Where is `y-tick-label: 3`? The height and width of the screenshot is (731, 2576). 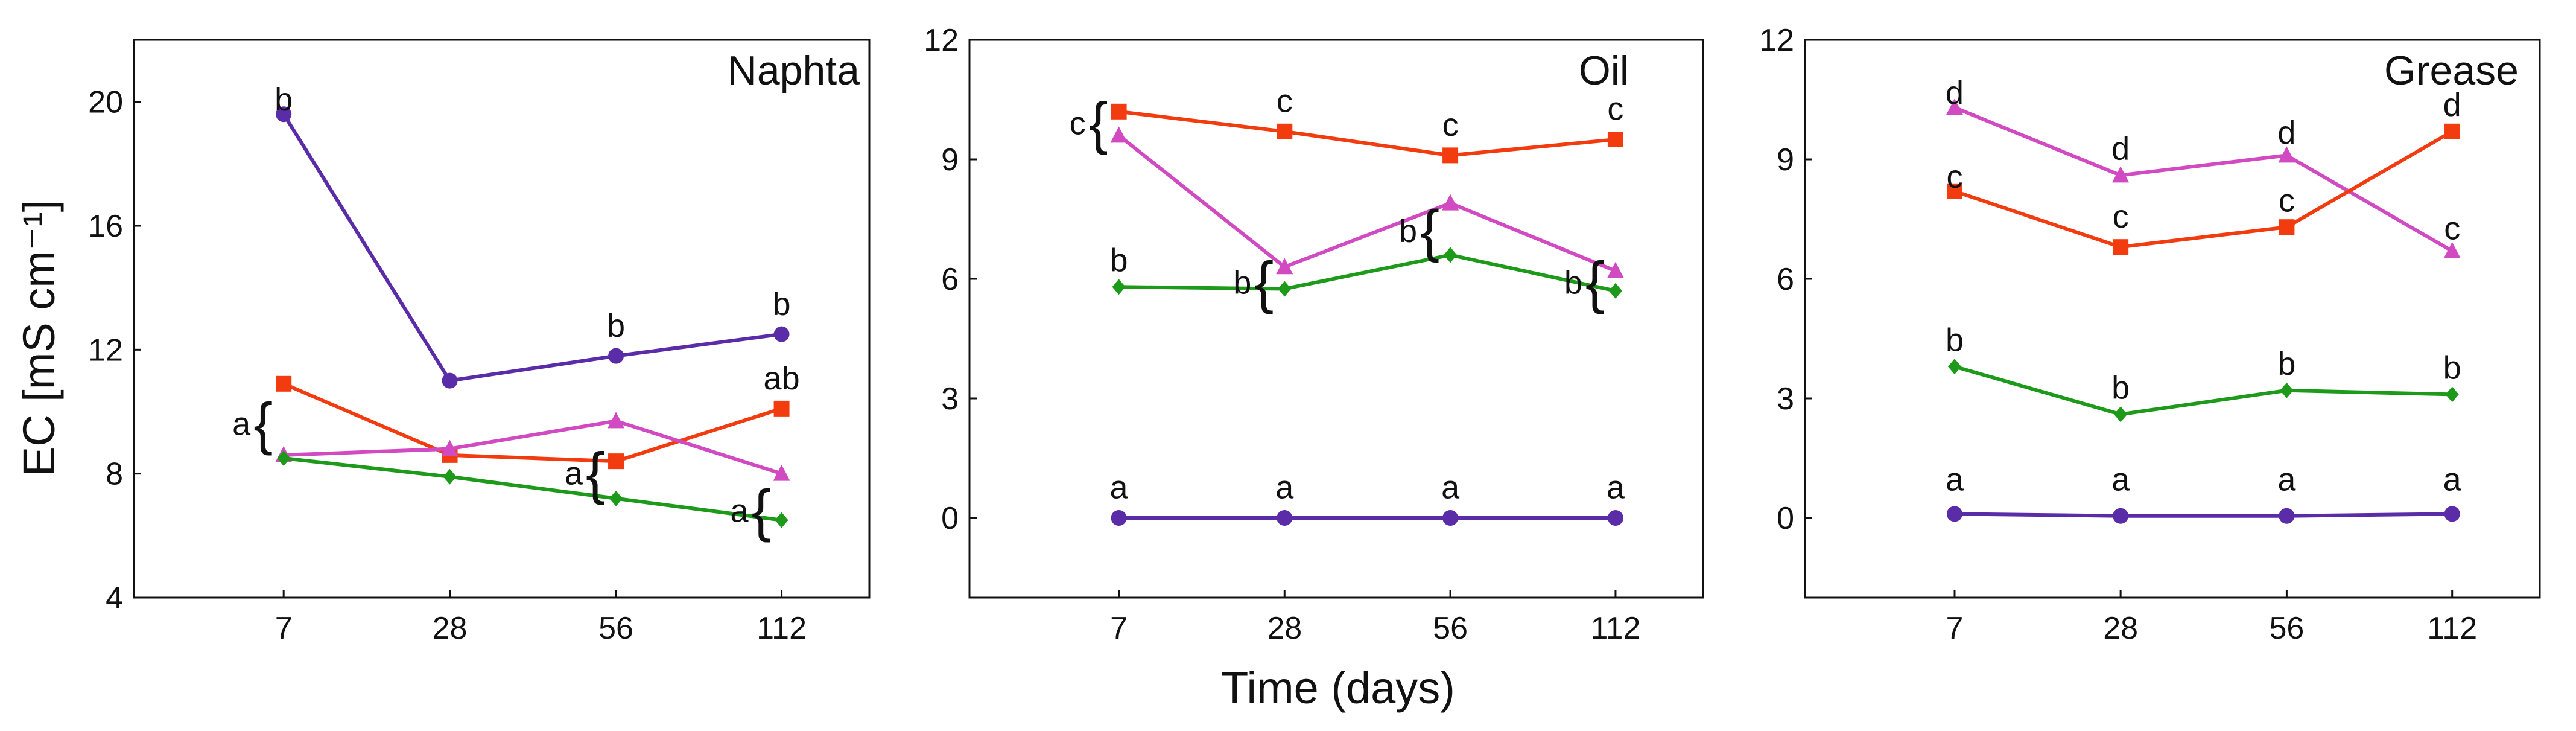
y-tick-label: 3 is located at coordinates (1786, 399).